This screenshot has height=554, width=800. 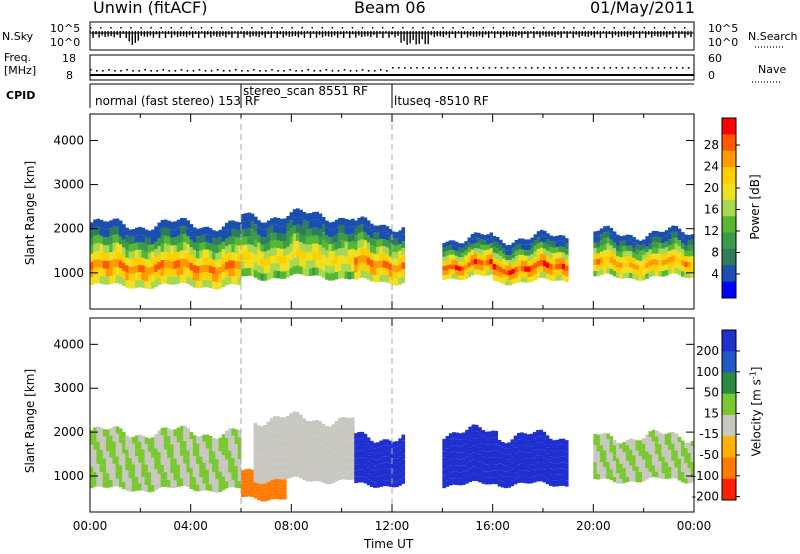 What do you see at coordinates (729, 415) in the screenshot?
I see `velocity-colorbar-frame` at bounding box center [729, 415].